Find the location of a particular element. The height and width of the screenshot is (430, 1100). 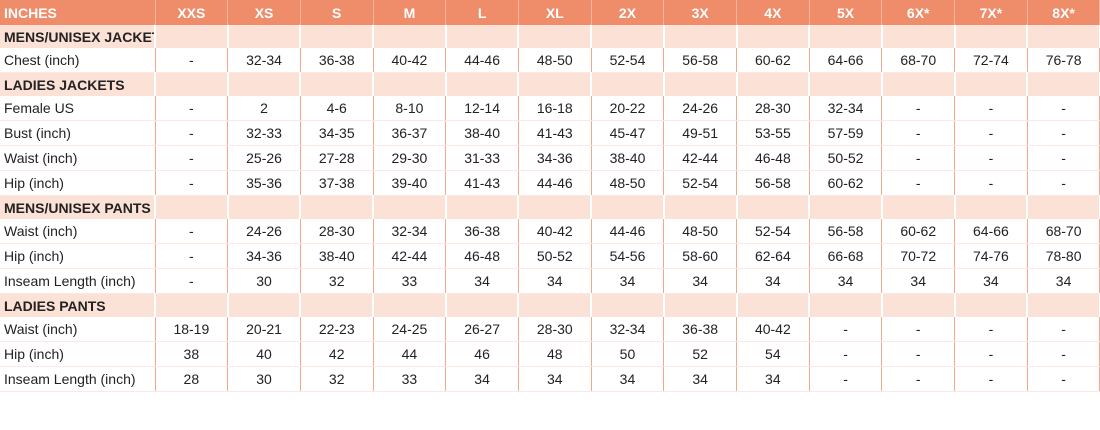

size-value: 53-55 is located at coordinates (773, 133).